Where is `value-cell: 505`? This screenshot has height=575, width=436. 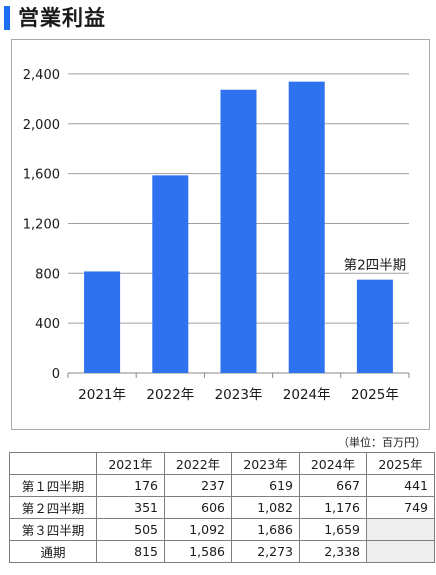 value-cell: 505 is located at coordinates (130, 529).